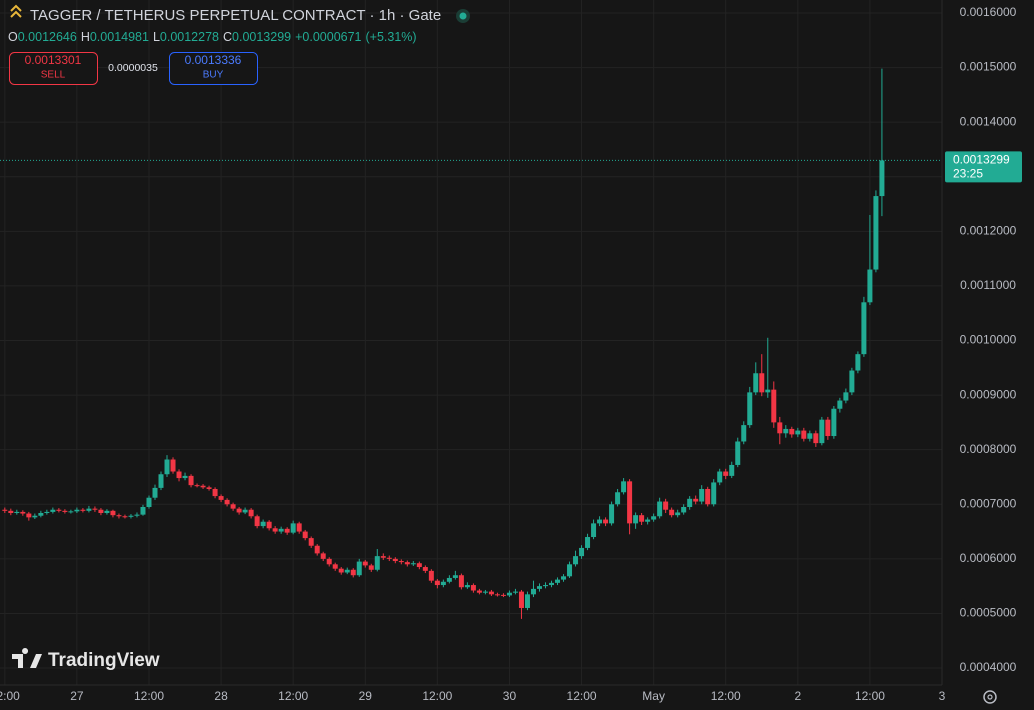  What do you see at coordinates (988, 394) in the screenshot?
I see `y-tick-label: 0.0009000` at bounding box center [988, 394].